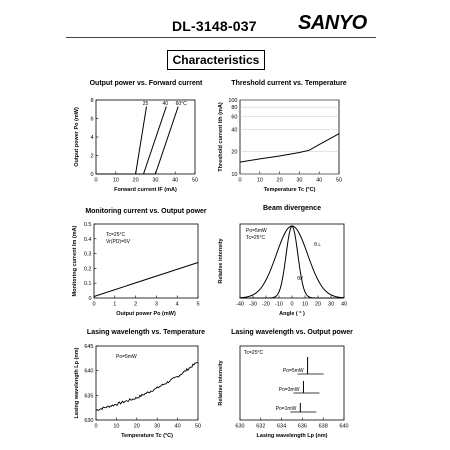  I want to click on wl-power-series-label: Po=1mW, so click(286, 409).